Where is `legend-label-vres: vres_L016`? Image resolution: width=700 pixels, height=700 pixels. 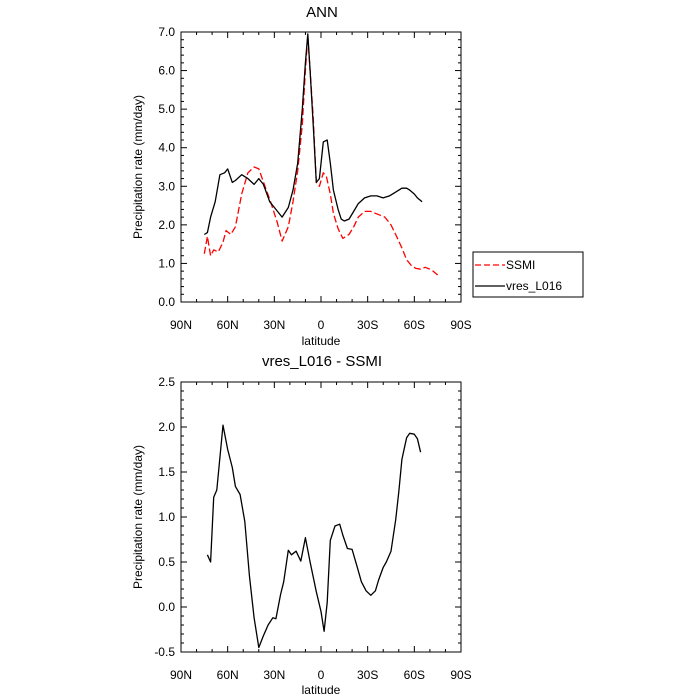 legend-label-vres: vres_L016 is located at coordinates (534, 286).